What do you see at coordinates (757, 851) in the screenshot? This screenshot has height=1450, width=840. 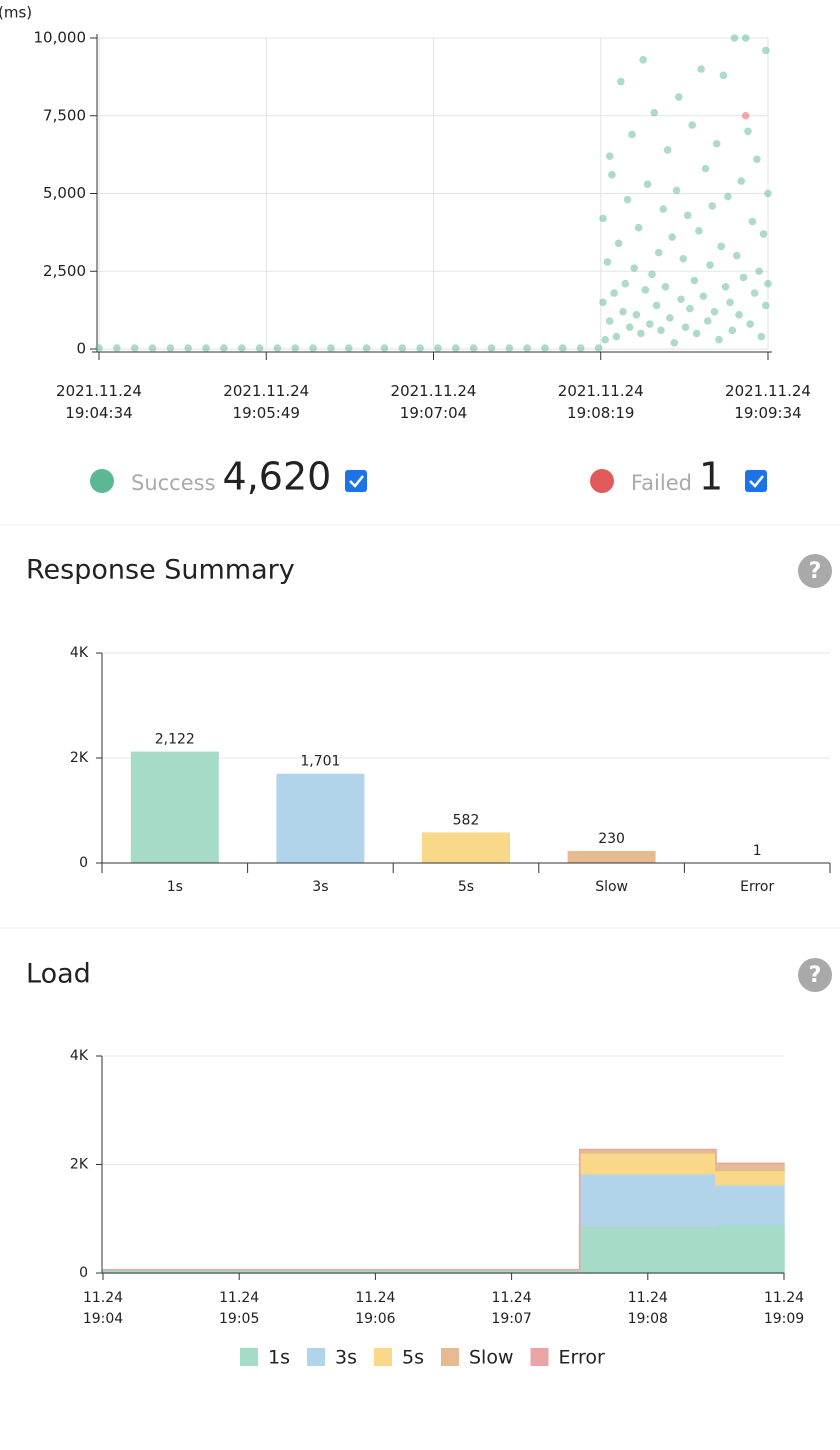 I see `bar-label: 1` at bounding box center [757, 851].